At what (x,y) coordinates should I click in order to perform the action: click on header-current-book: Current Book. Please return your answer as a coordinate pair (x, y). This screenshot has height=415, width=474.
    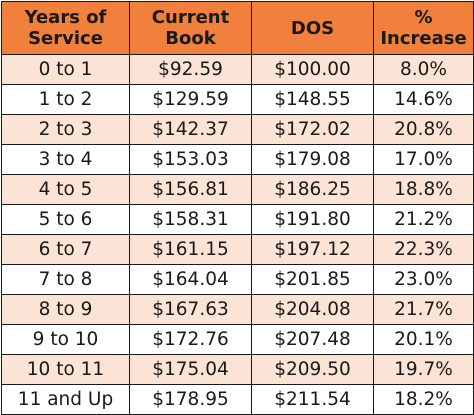
    Looking at the image, I should click on (190, 28).